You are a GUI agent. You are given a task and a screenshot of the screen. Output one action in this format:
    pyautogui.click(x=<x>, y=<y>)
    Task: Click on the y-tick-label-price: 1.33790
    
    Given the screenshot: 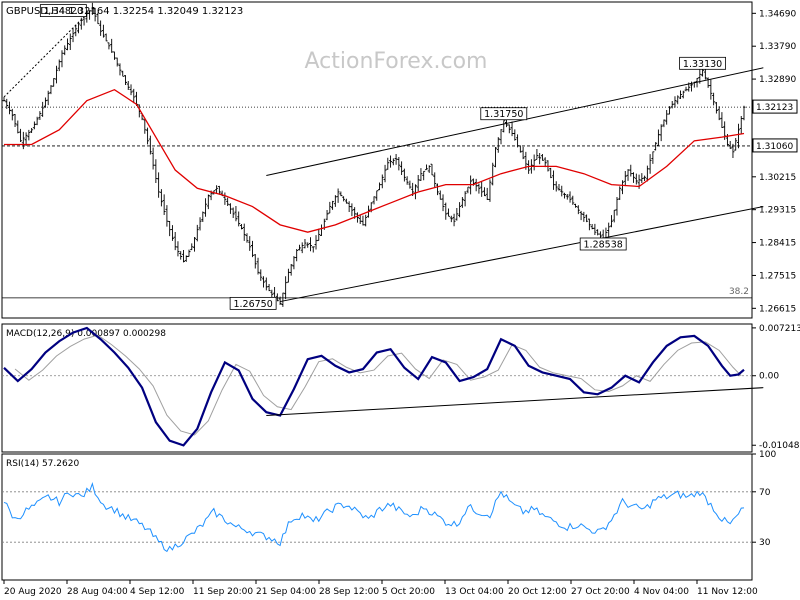 What is the action you would take?
    pyautogui.click(x=777, y=47)
    